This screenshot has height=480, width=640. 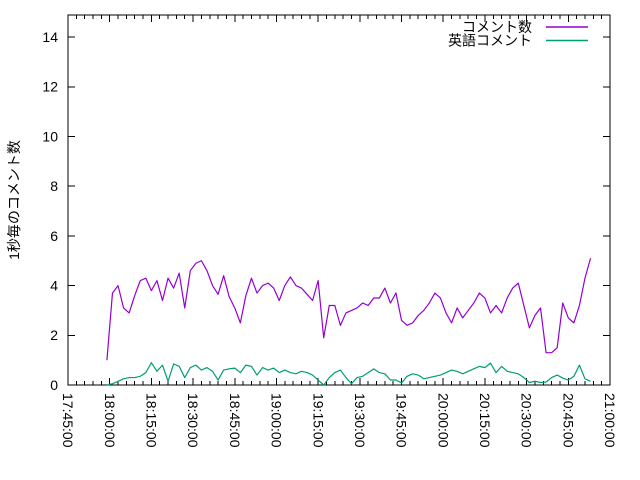 I want to click on x-tick-label: 20:45:00, so click(x=568, y=420).